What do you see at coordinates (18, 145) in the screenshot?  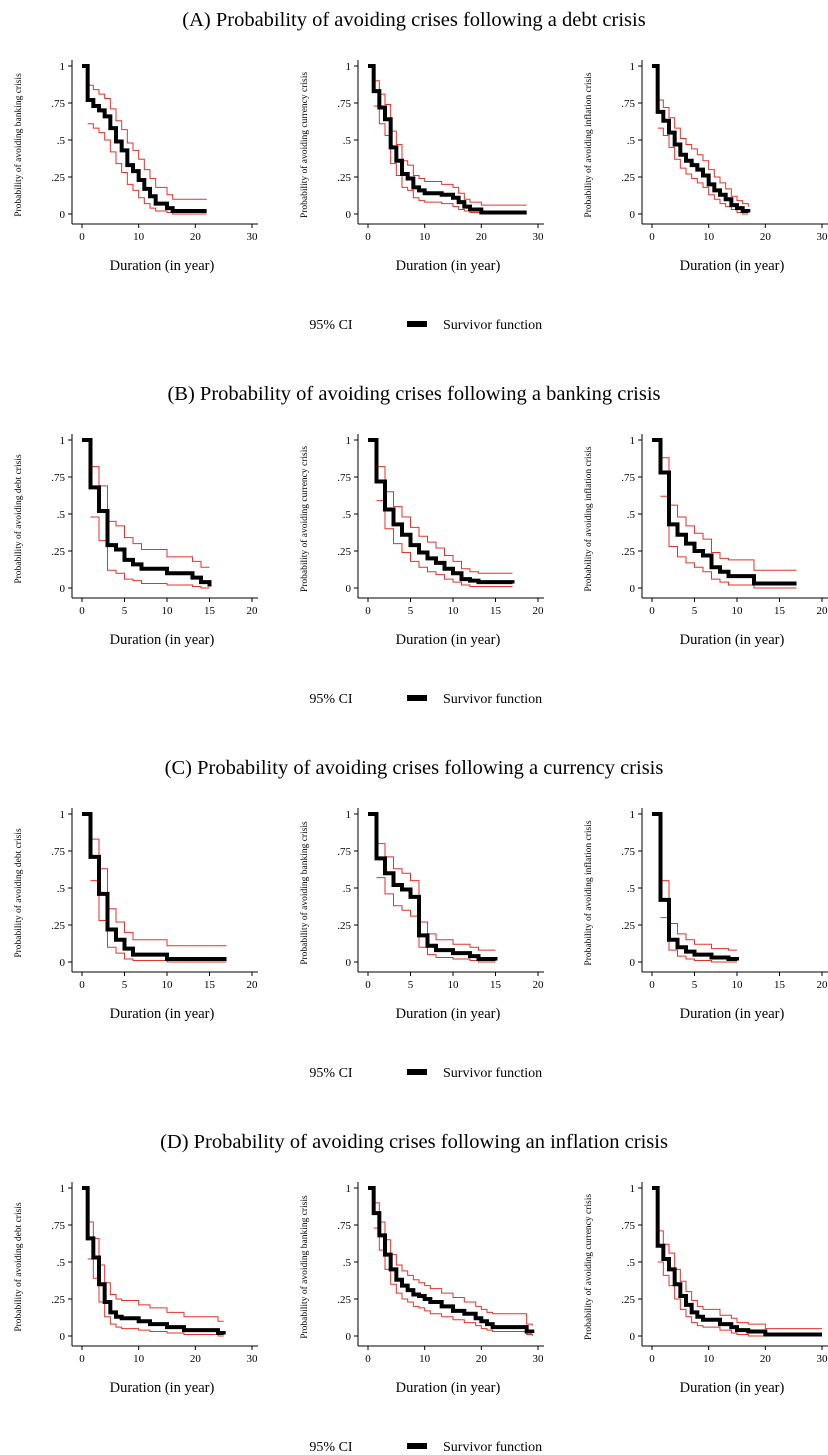 I see `y-axis-label: Probability of avoiding banking crisis` at bounding box center [18, 145].